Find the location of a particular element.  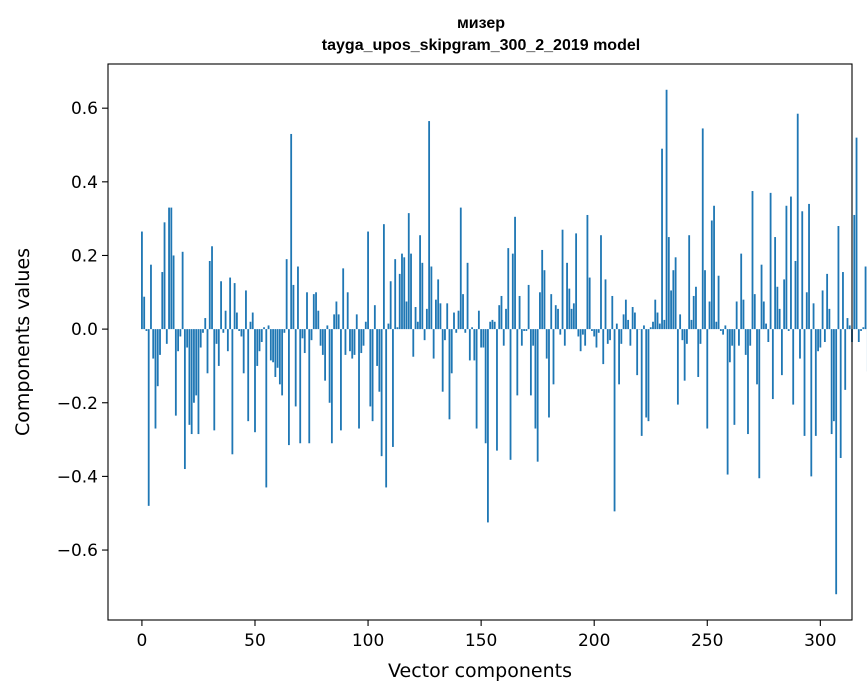

x-tick-label: 0 is located at coordinates (142, 641).